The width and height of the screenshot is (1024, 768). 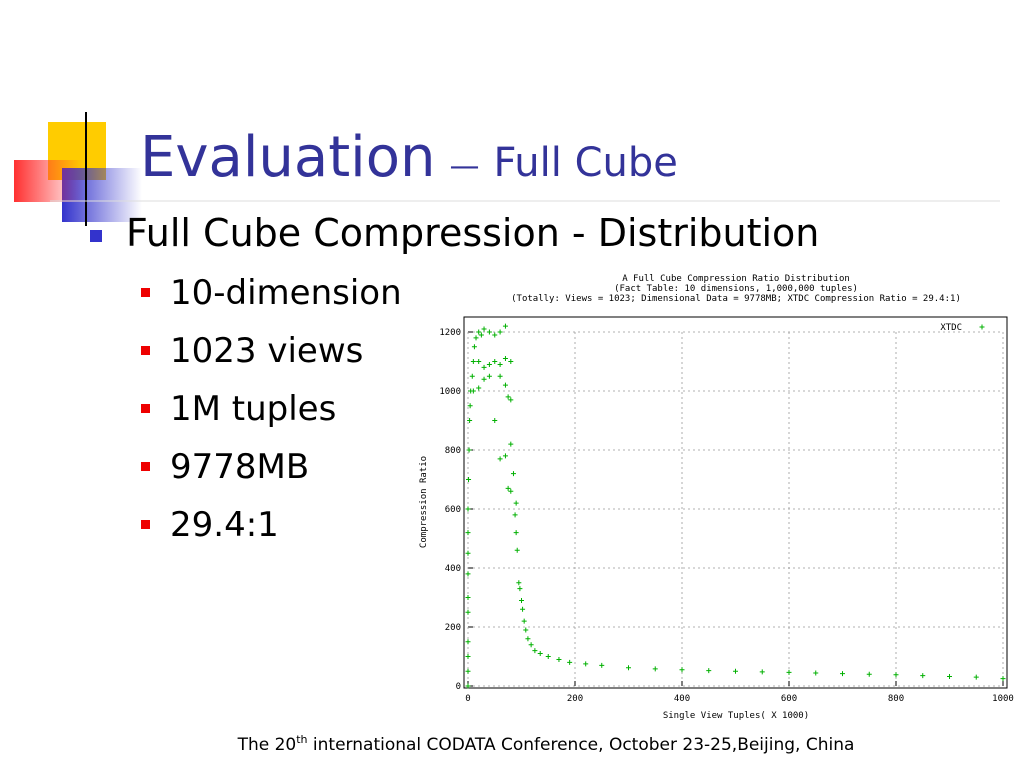 What do you see at coordinates (453, 569) in the screenshot?
I see `y-tick-label: 400` at bounding box center [453, 569].